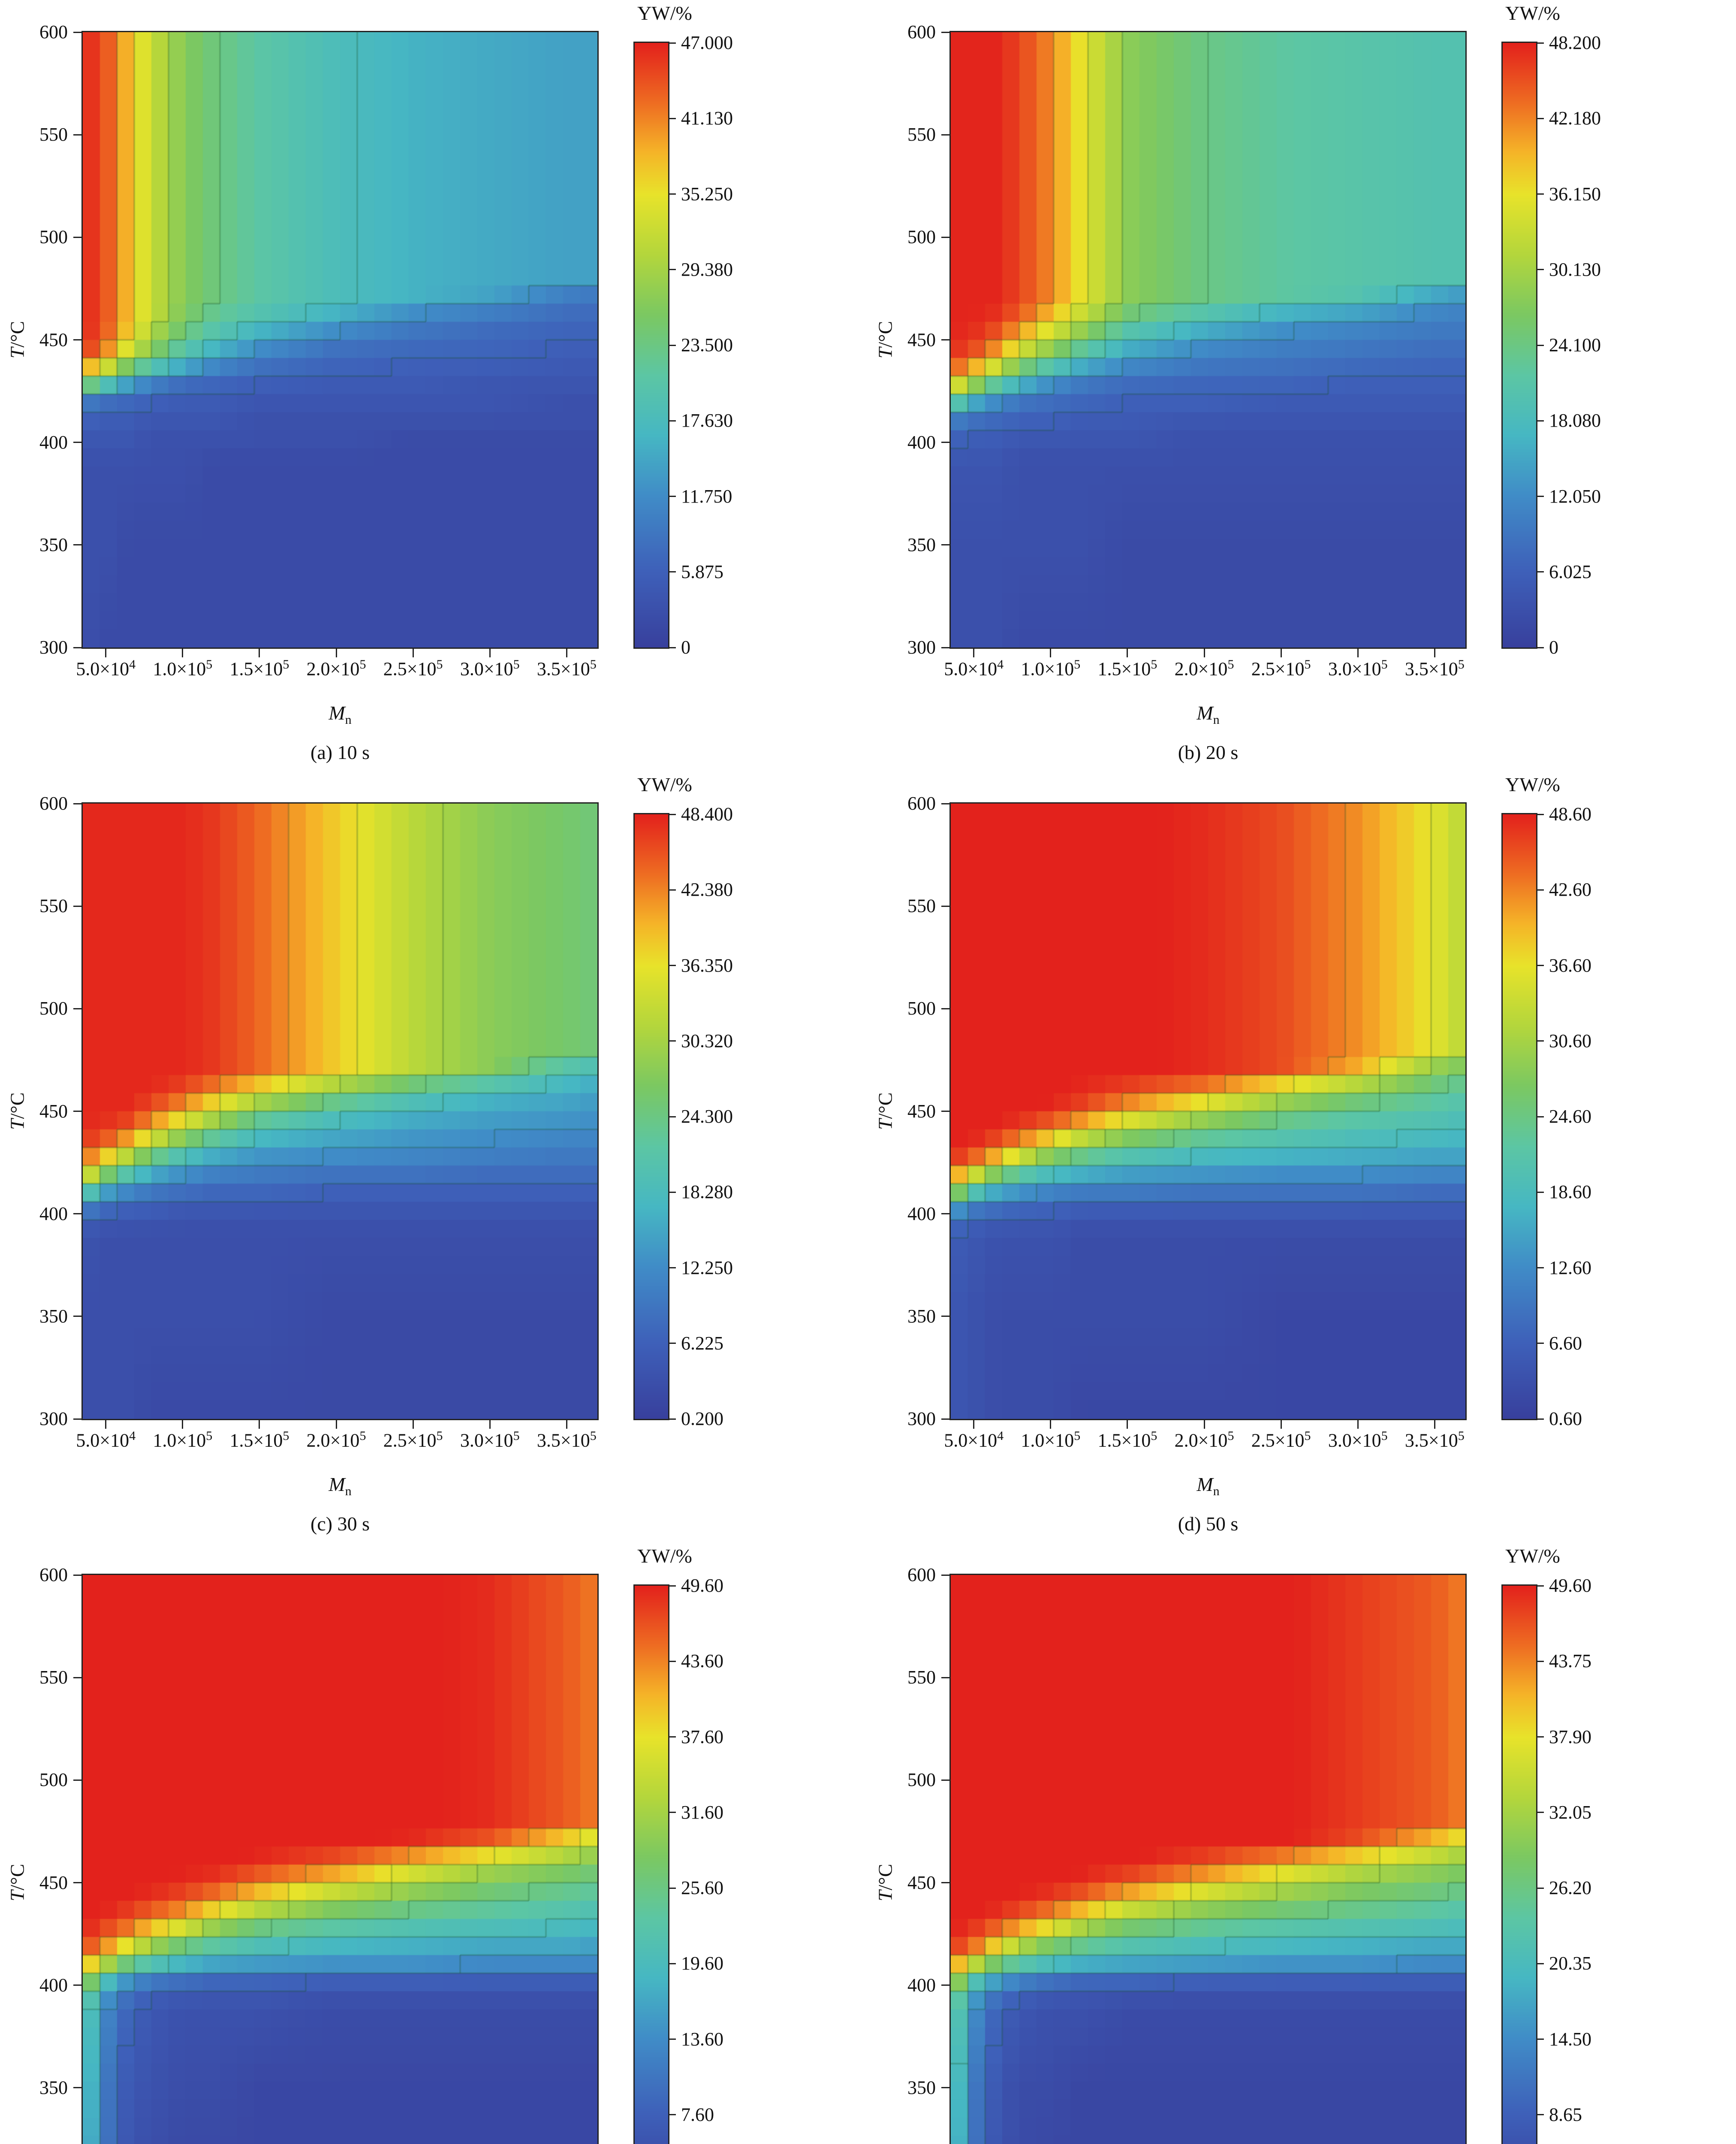 This screenshot has height=2144, width=1736. What do you see at coordinates (702, 1661) in the screenshot?
I see `colorbar-tick-label: 43.60` at bounding box center [702, 1661].